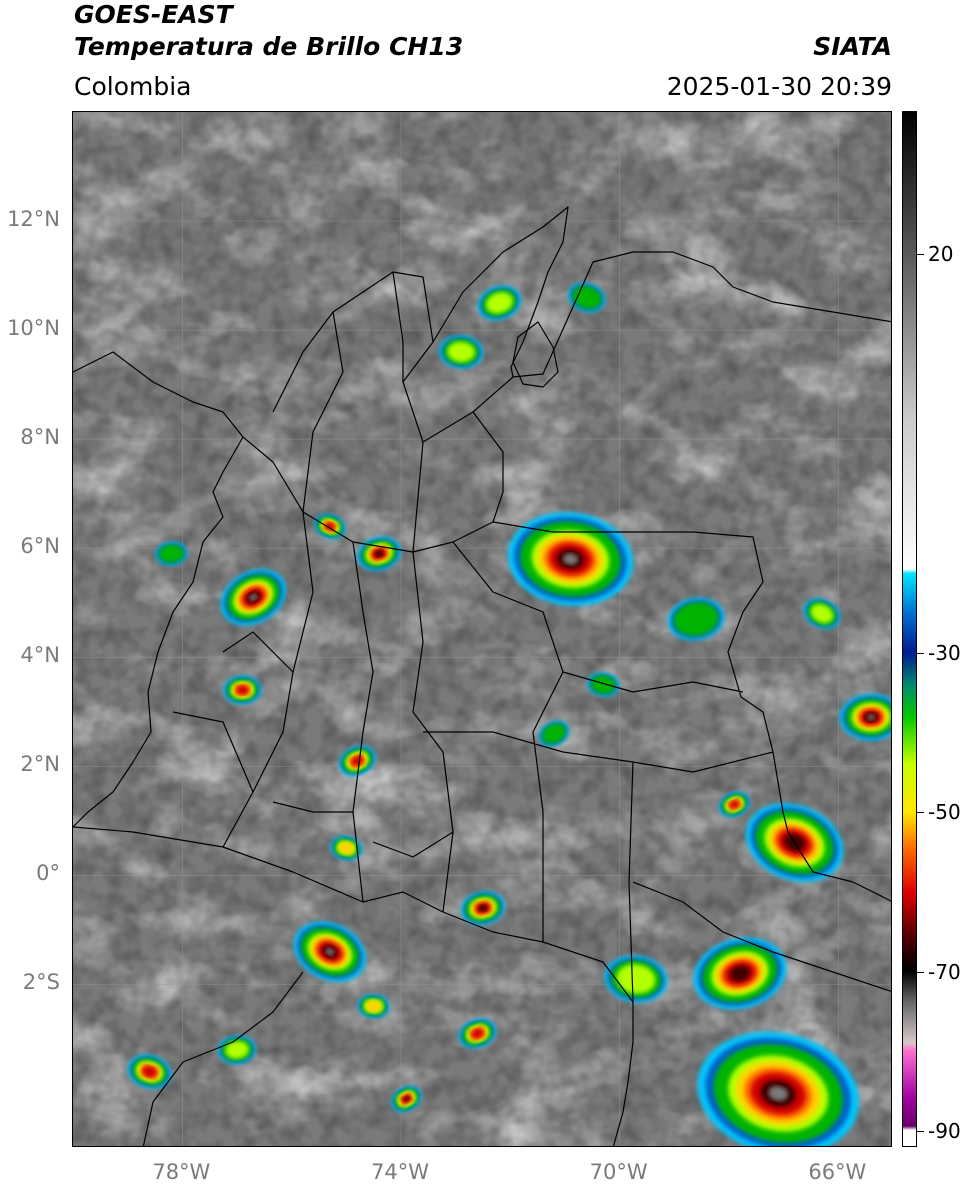  Describe the element at coordinates (761, 936) in the screenshot. I see `brazil-border` at that location.